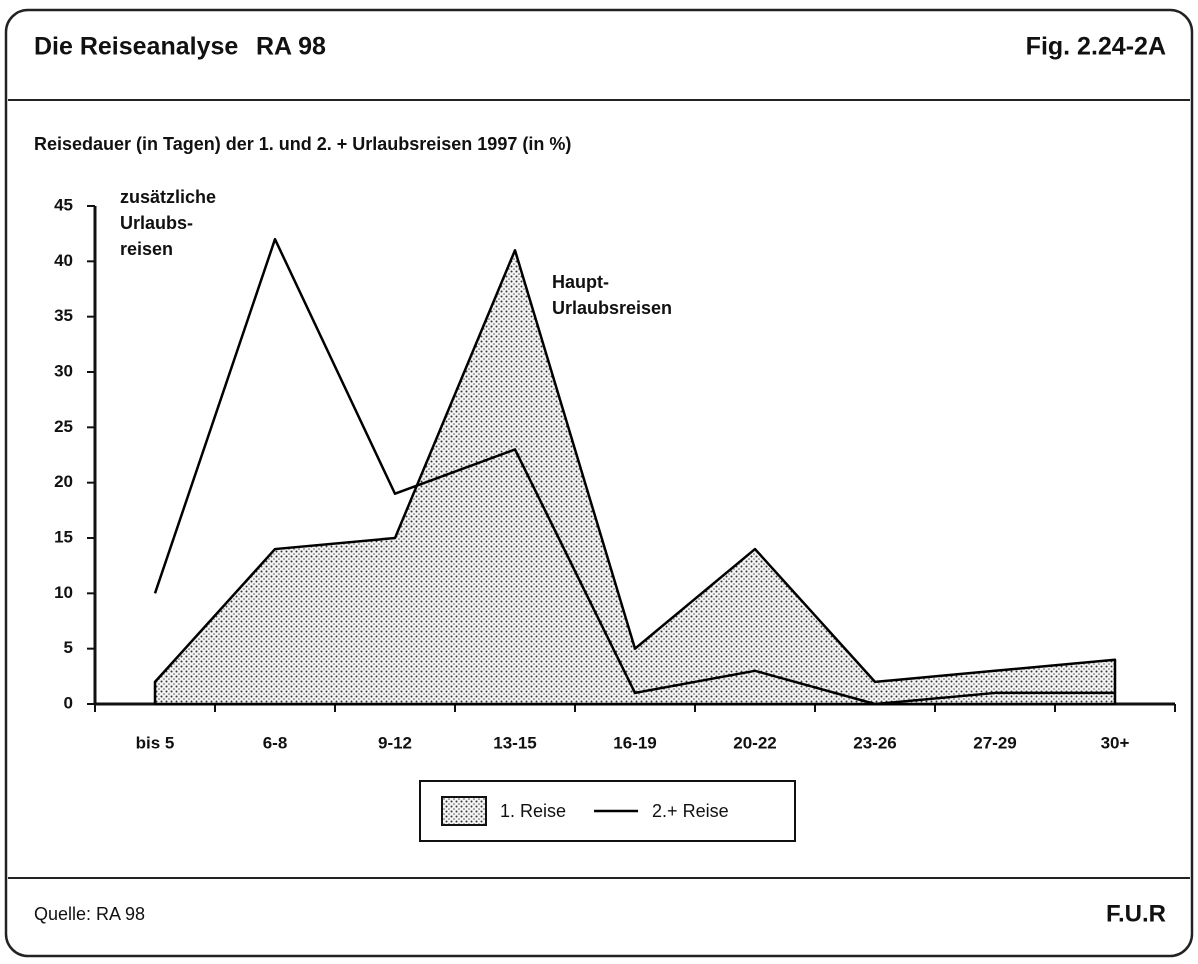  I want to click on y-tick-label: 30, so click(63, 370).